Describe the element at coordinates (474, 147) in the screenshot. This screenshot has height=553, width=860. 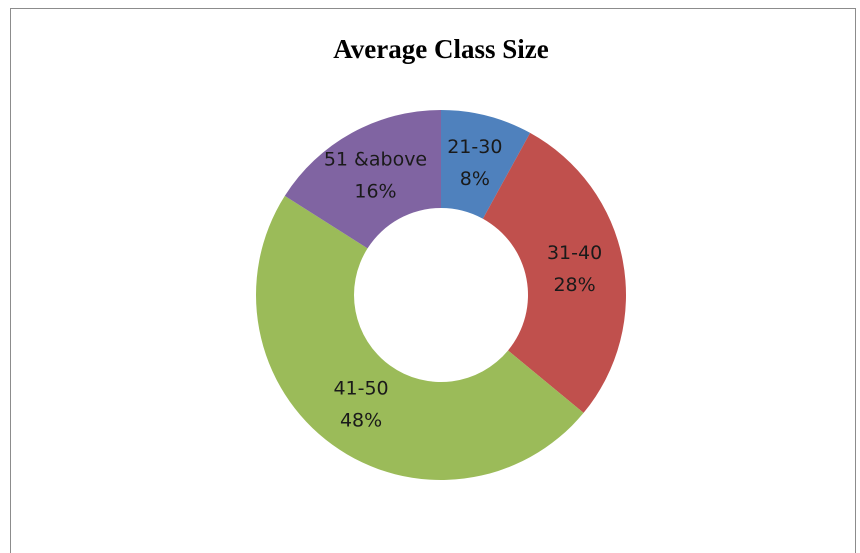
I see `slice-category-label: 21-30` at that location.